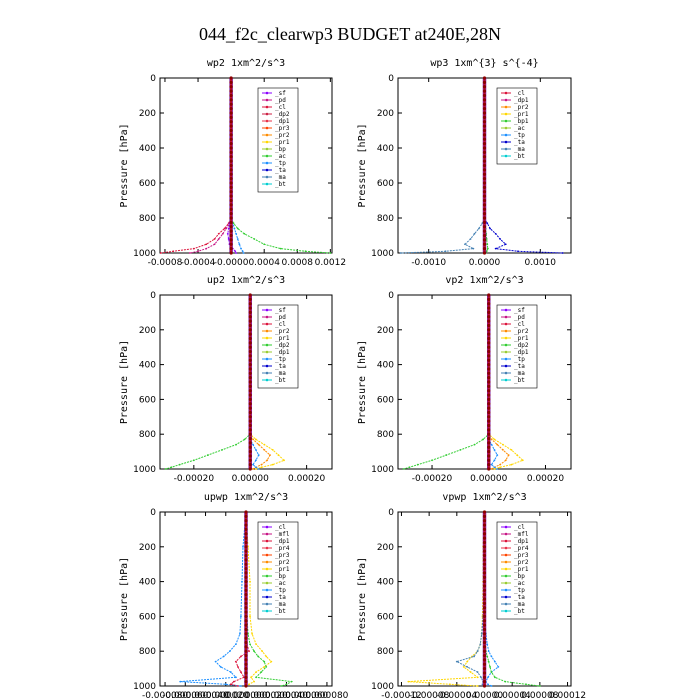 The width and height of the screenshot is (700, 700). What do you see at coordinates (147, 548) in the screenshot?
I see `upwp-y-tick-label: 200` at bounding box center [147, 548].